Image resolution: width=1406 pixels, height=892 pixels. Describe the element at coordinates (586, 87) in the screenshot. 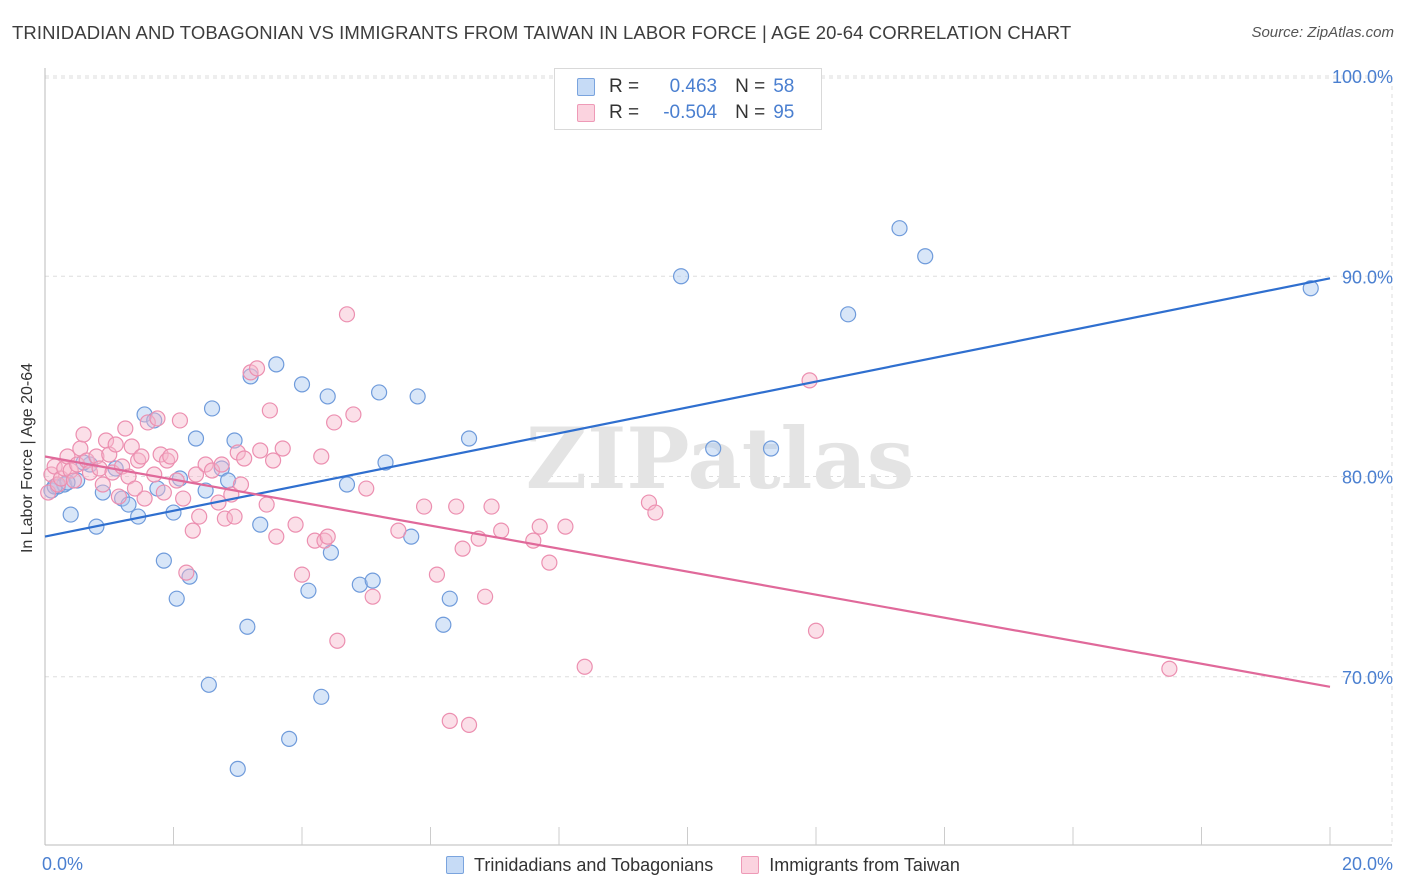

I see `blue-swatch-icon` at that location.